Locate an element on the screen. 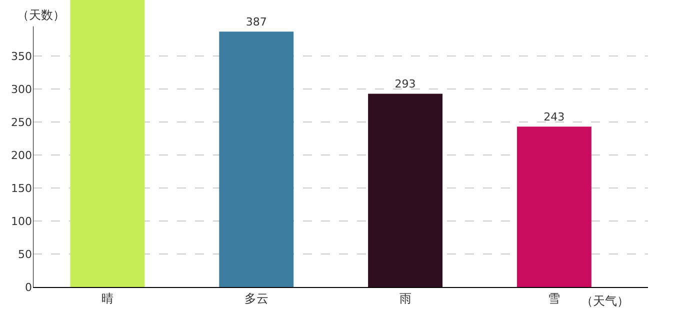 This screenshot has width=680, height=320. data-label: 243 is located at coordinates (554, 117).